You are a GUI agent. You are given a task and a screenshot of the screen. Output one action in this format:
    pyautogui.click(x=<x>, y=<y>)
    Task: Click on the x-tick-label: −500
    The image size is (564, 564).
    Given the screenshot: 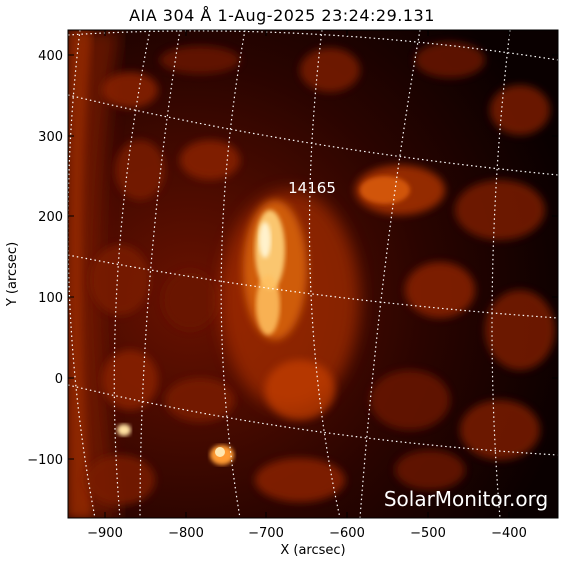 What is the action you would take?
    pyautogui.click(x=428, y=533)
    